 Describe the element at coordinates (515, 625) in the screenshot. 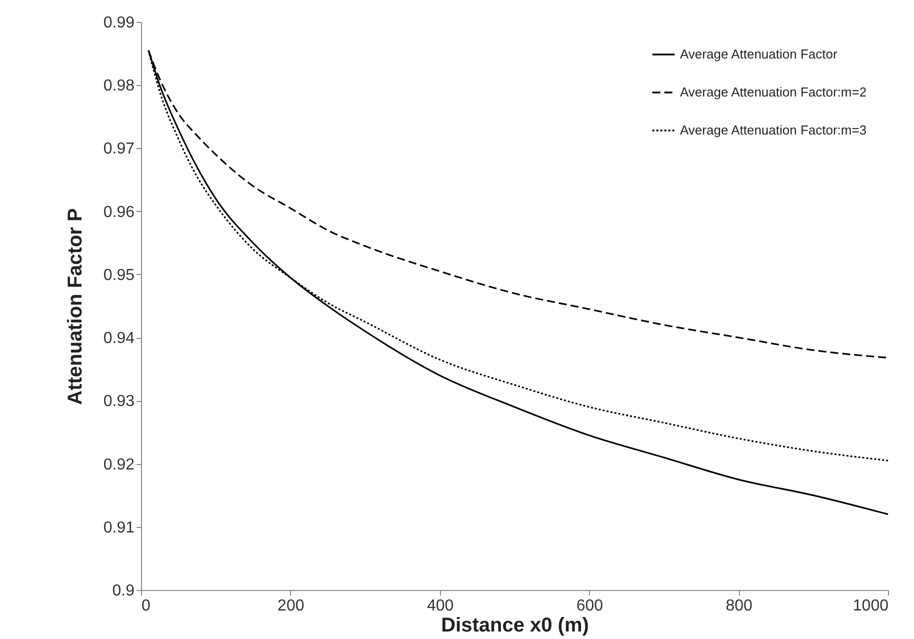

I see `x-axis-title: Distance x0 (m)` at that location.